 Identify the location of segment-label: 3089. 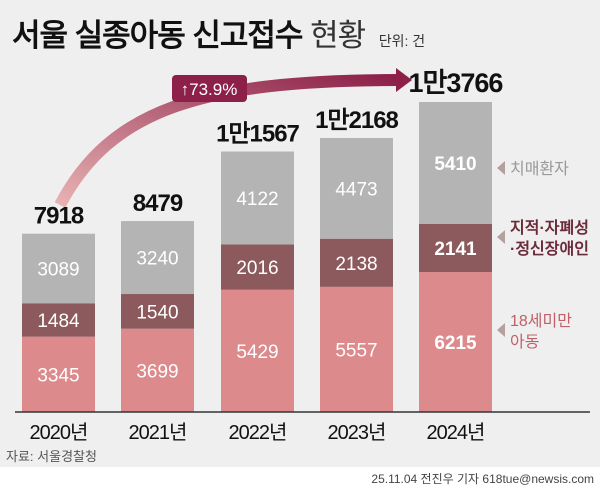
(58, 269).